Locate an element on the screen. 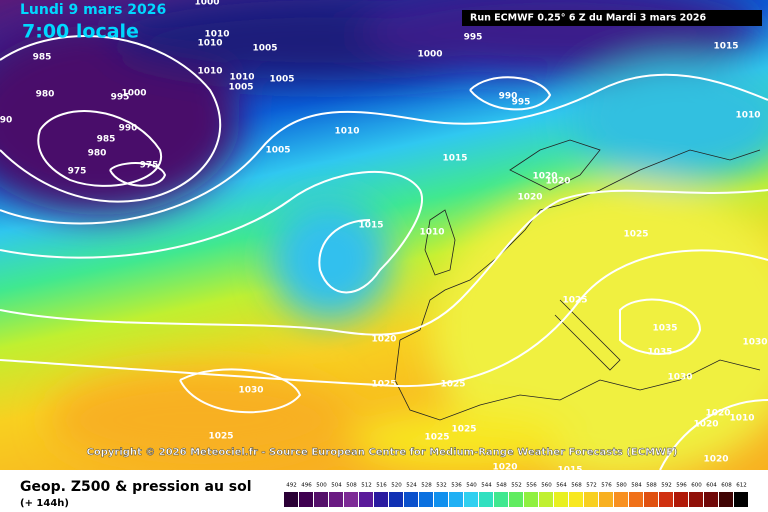  isobar-label: 985 is located at coordinates (42, 58).